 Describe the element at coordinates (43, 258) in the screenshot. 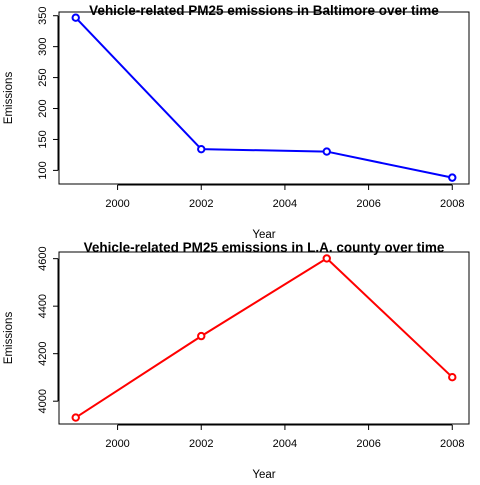

I see `y-tick-label: 4600` at that location.